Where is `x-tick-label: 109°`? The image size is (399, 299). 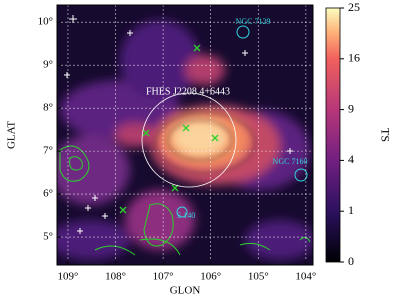 x-tick-label: 109° is located at coordinates (67, 277).